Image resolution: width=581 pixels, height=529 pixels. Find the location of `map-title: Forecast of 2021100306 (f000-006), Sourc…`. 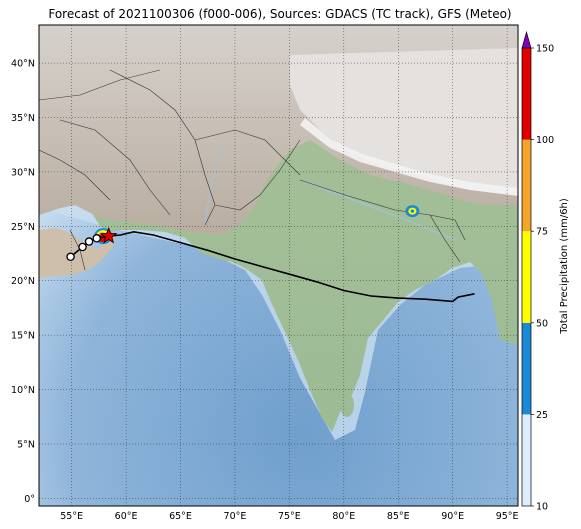

map-title: Forecast of 2021100306 (f000-006), Sourc… is located at coordinates (280, 14).